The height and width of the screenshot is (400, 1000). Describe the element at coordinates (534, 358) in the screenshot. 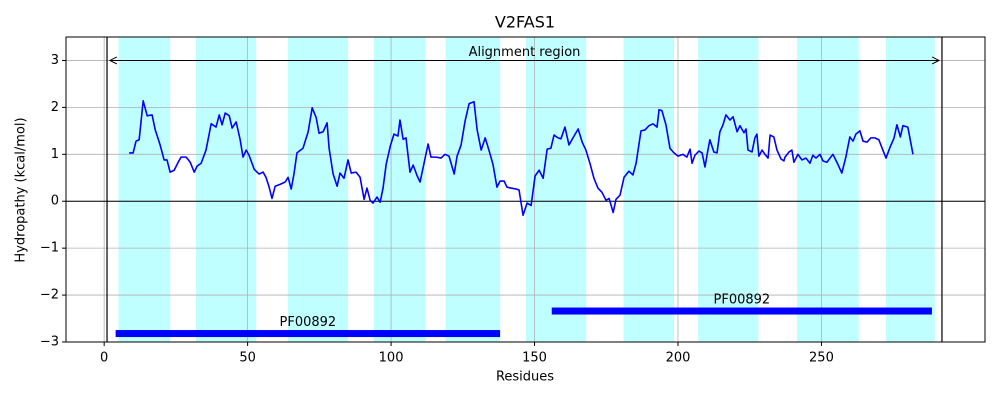

I see `x-tick-label: 150` at that location.